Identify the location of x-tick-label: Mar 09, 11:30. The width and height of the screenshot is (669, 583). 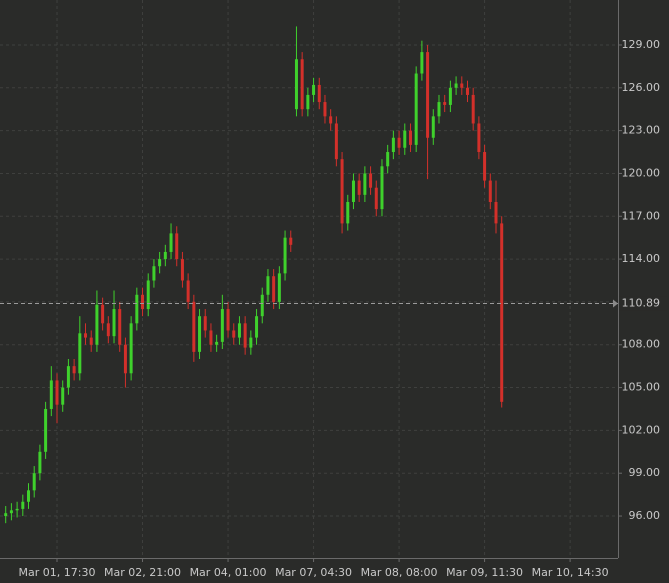
(484, 572).